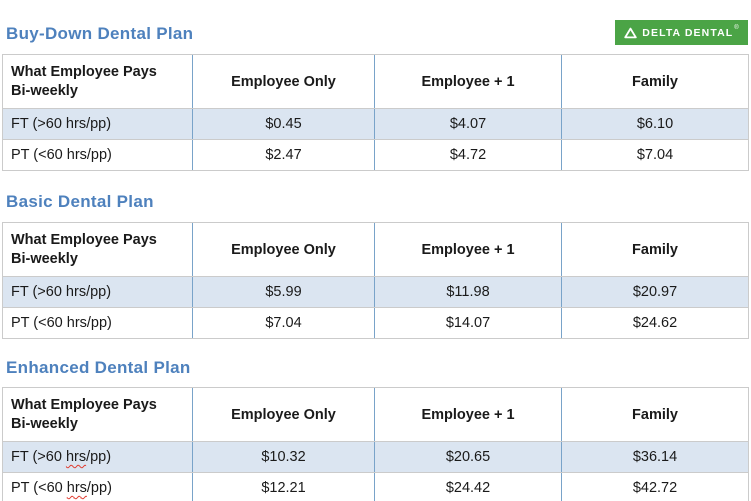 The image size is (751, 501). What do you see at coordinates (283, 155) in the screenshot?
I see `rate-cell: $2.47` at bounding box center [283, 155].